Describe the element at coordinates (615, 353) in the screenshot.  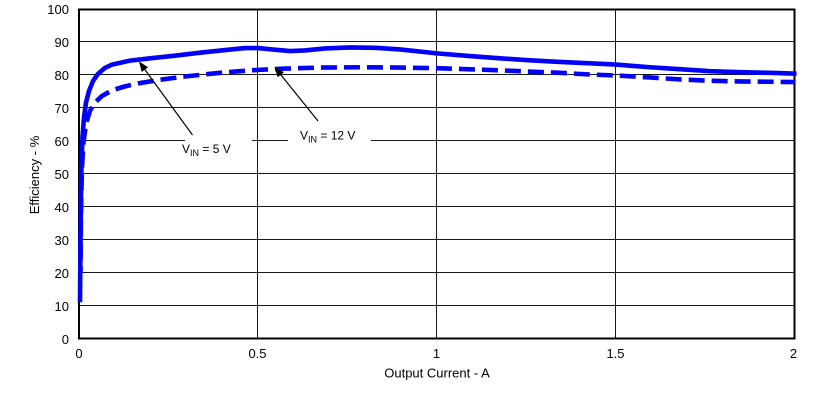
I see `svg-text: 1.5` at that location.